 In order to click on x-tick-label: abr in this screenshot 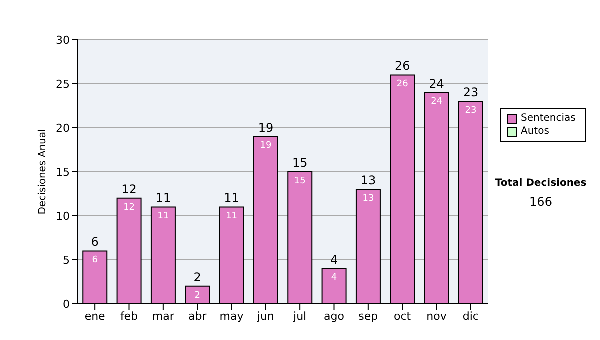, I will do `click(198, 316)`.